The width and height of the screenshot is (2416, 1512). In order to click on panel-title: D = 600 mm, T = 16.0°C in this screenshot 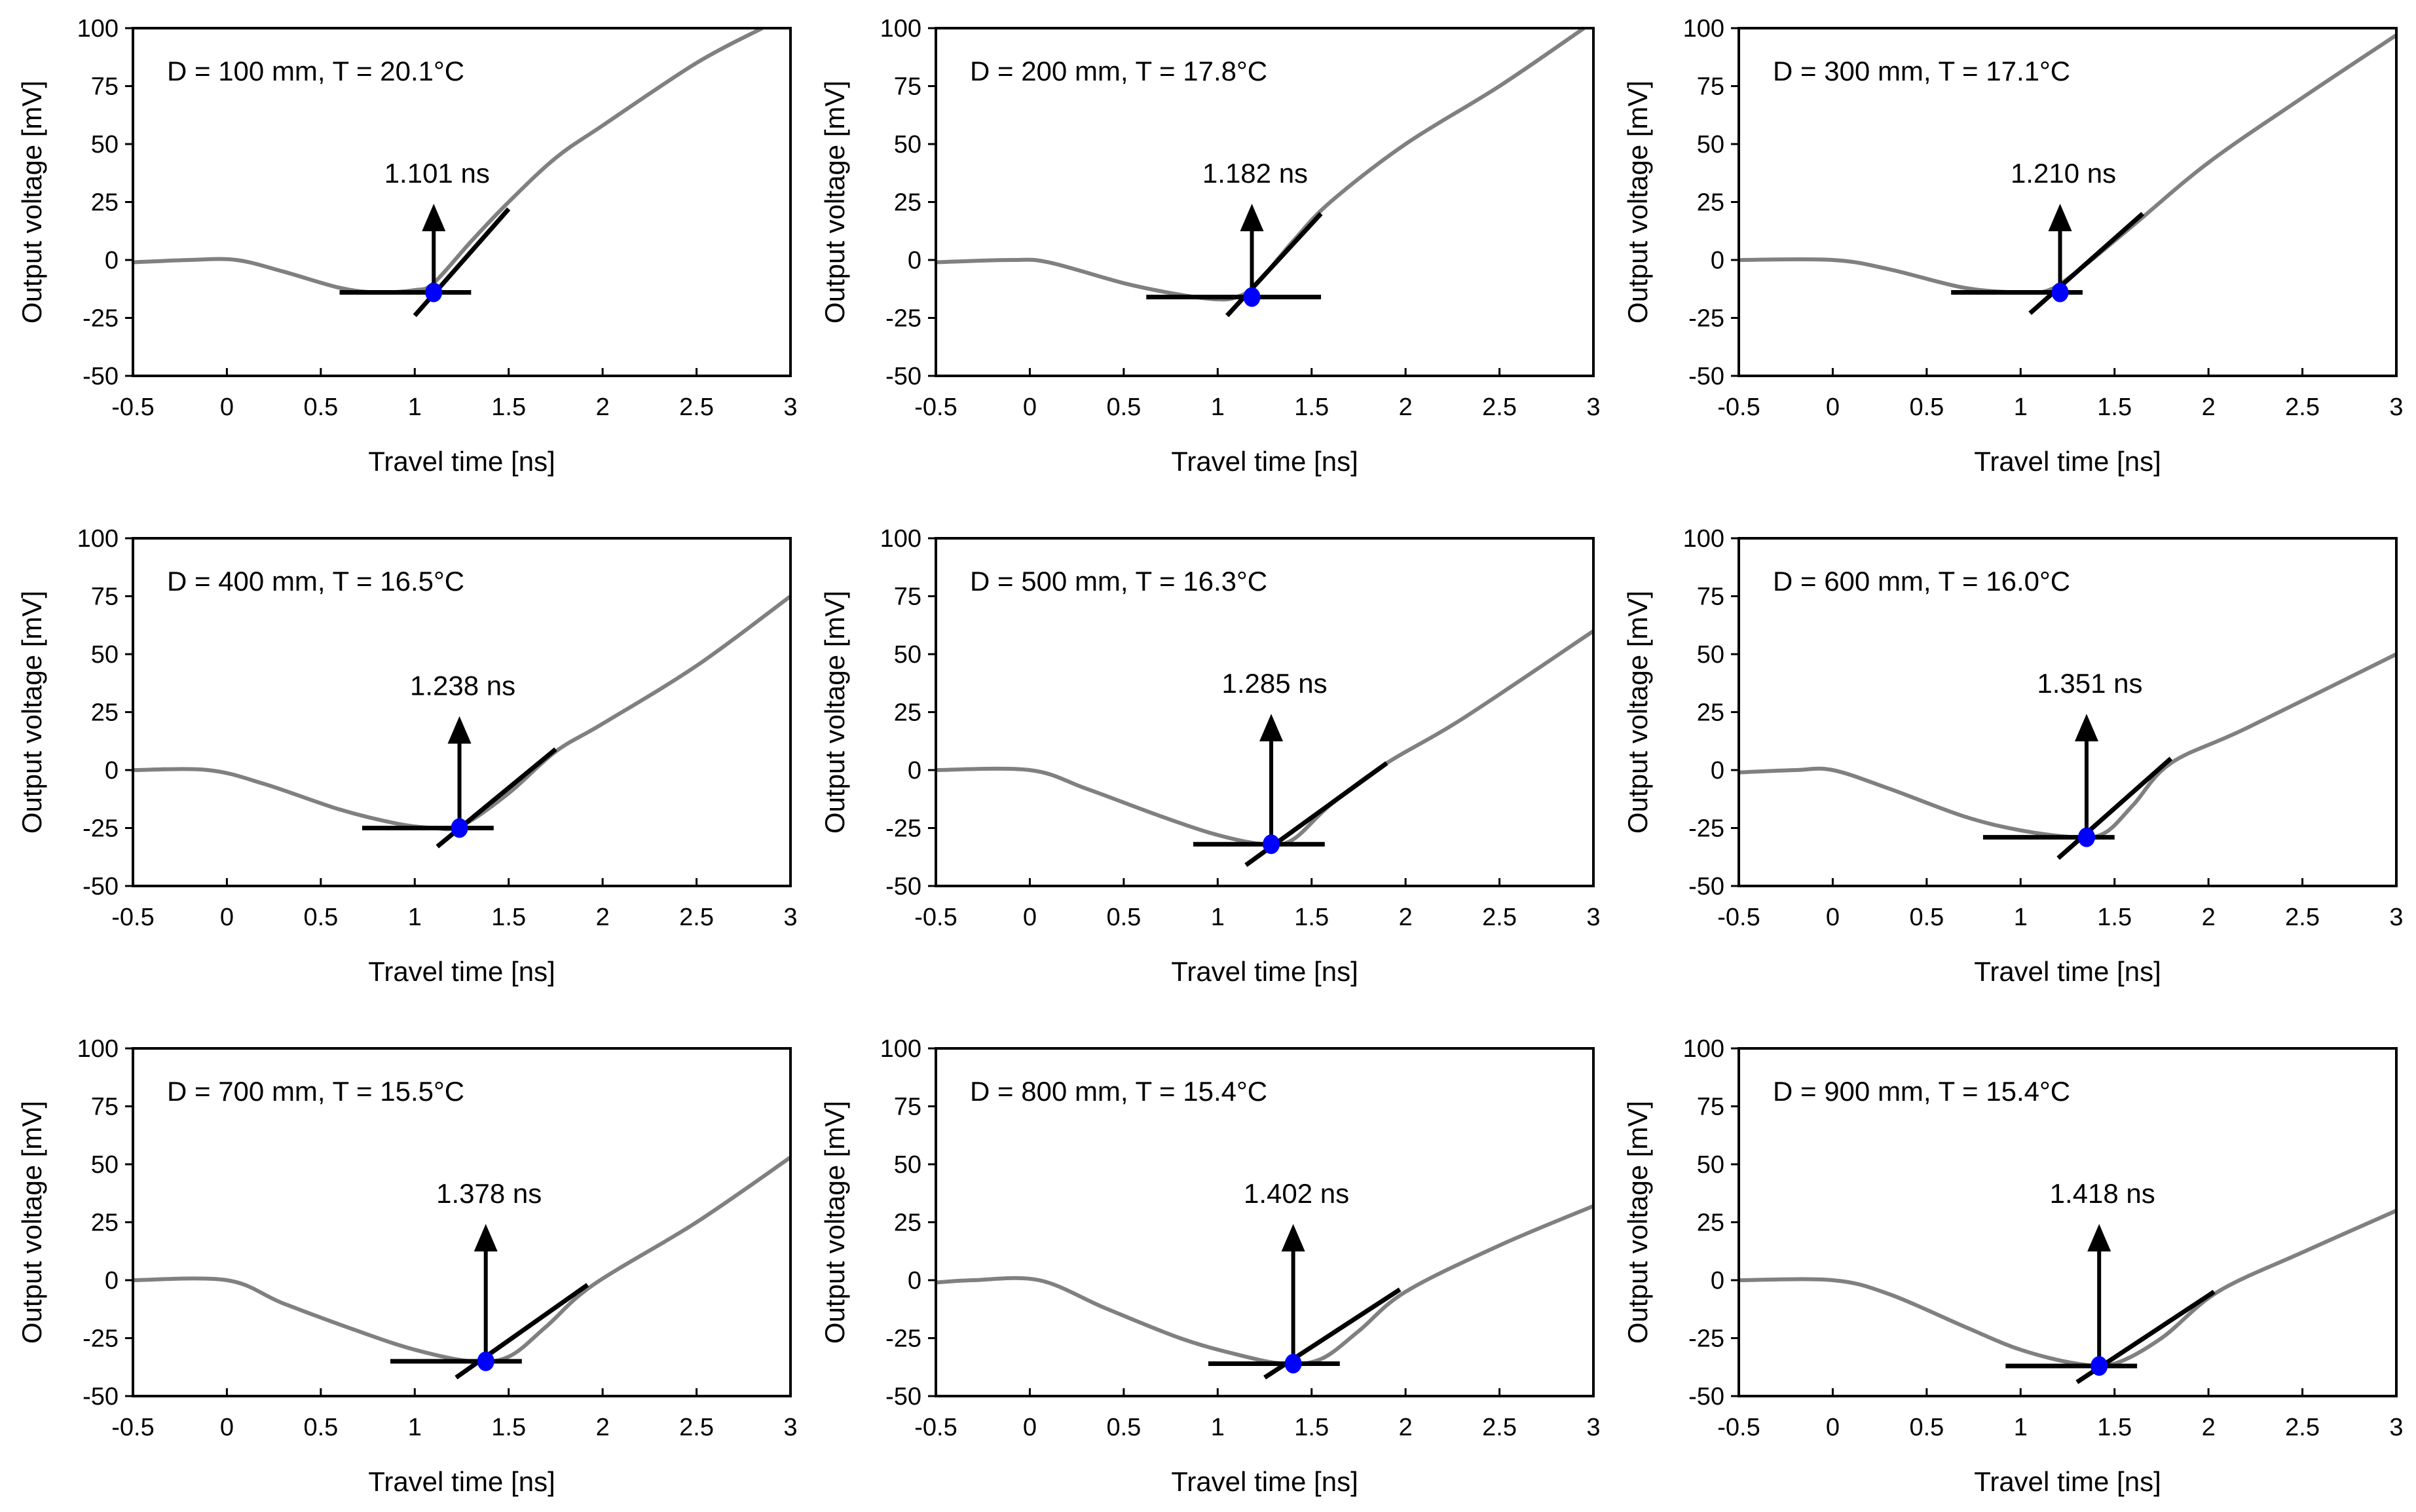, I will do `click(1921, 581)`.